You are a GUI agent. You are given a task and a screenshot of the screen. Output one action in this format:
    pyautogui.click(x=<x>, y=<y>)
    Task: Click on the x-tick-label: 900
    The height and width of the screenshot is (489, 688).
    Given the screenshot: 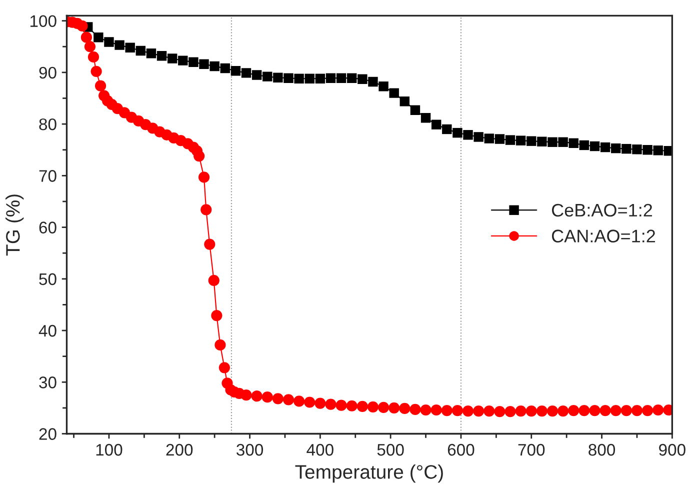 What is the action you would take?
    pyautogui.click(x=672, y=450)
    